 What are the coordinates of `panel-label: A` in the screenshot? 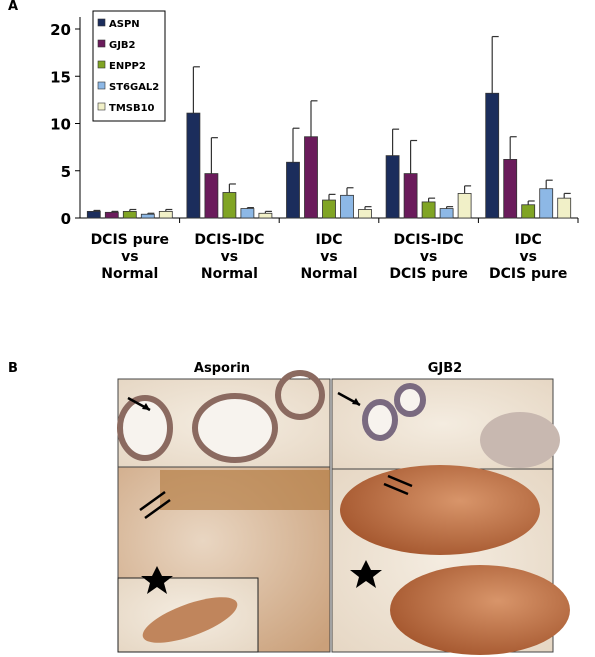 It's located at (13, 7).